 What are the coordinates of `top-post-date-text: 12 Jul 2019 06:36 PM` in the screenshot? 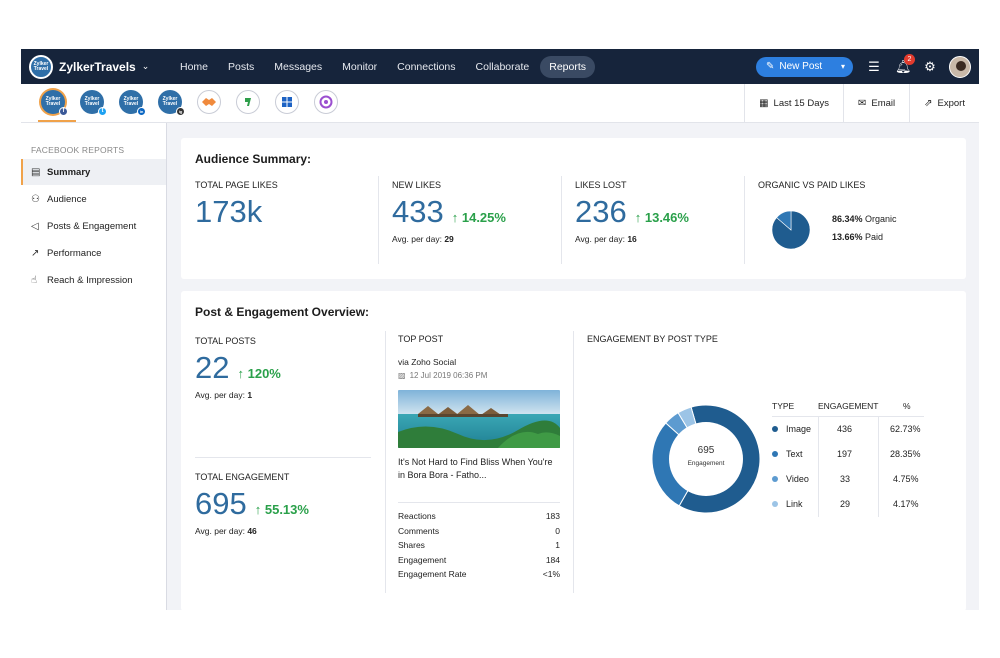 It's located at (448, 375).